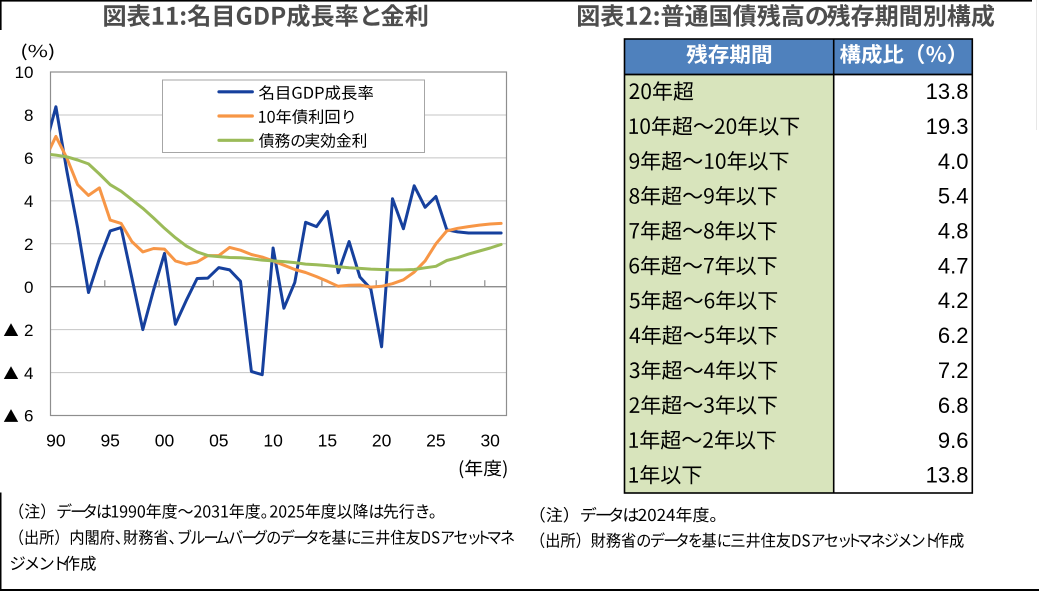  I want to click on svg-text: 90, so click(56, 441).